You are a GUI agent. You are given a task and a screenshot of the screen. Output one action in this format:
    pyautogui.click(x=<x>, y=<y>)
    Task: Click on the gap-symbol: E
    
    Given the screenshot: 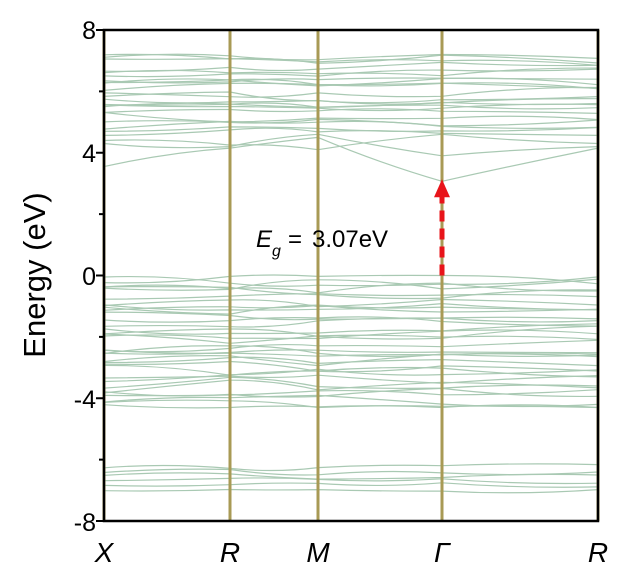 What is the action you would take?
    pyautogui.click(x=264, y=239)
    